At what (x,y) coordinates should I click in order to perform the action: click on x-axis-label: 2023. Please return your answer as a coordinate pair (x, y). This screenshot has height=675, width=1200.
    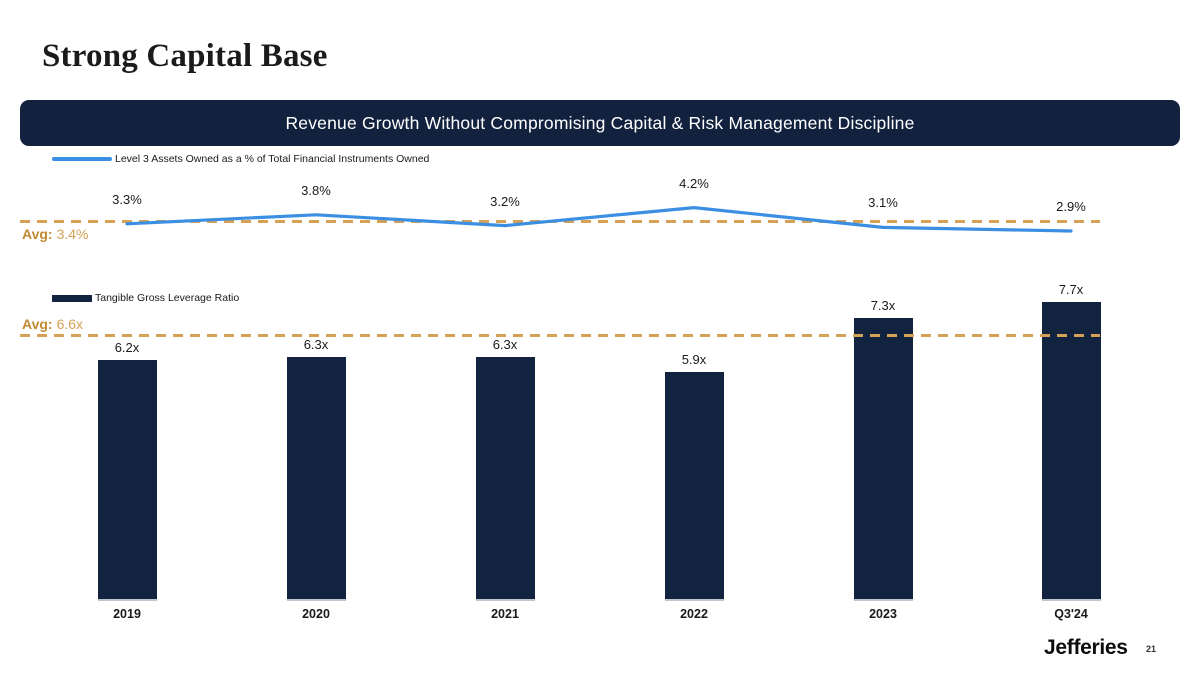
    Looking at the image, I should click on (883, 614).